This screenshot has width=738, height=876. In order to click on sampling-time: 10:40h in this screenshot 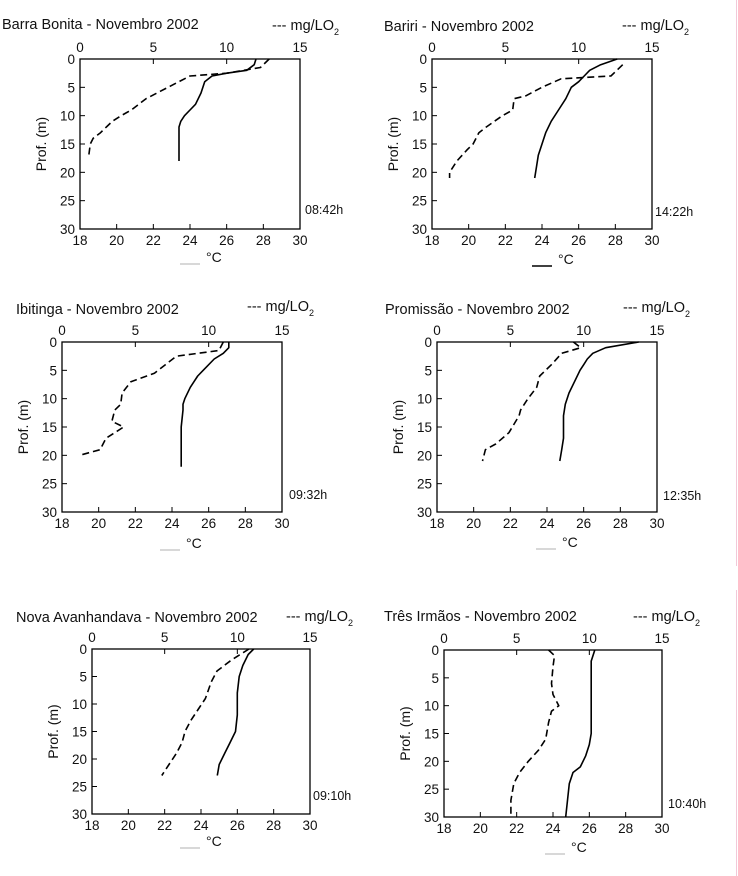, I will do `click(687, 804)`.